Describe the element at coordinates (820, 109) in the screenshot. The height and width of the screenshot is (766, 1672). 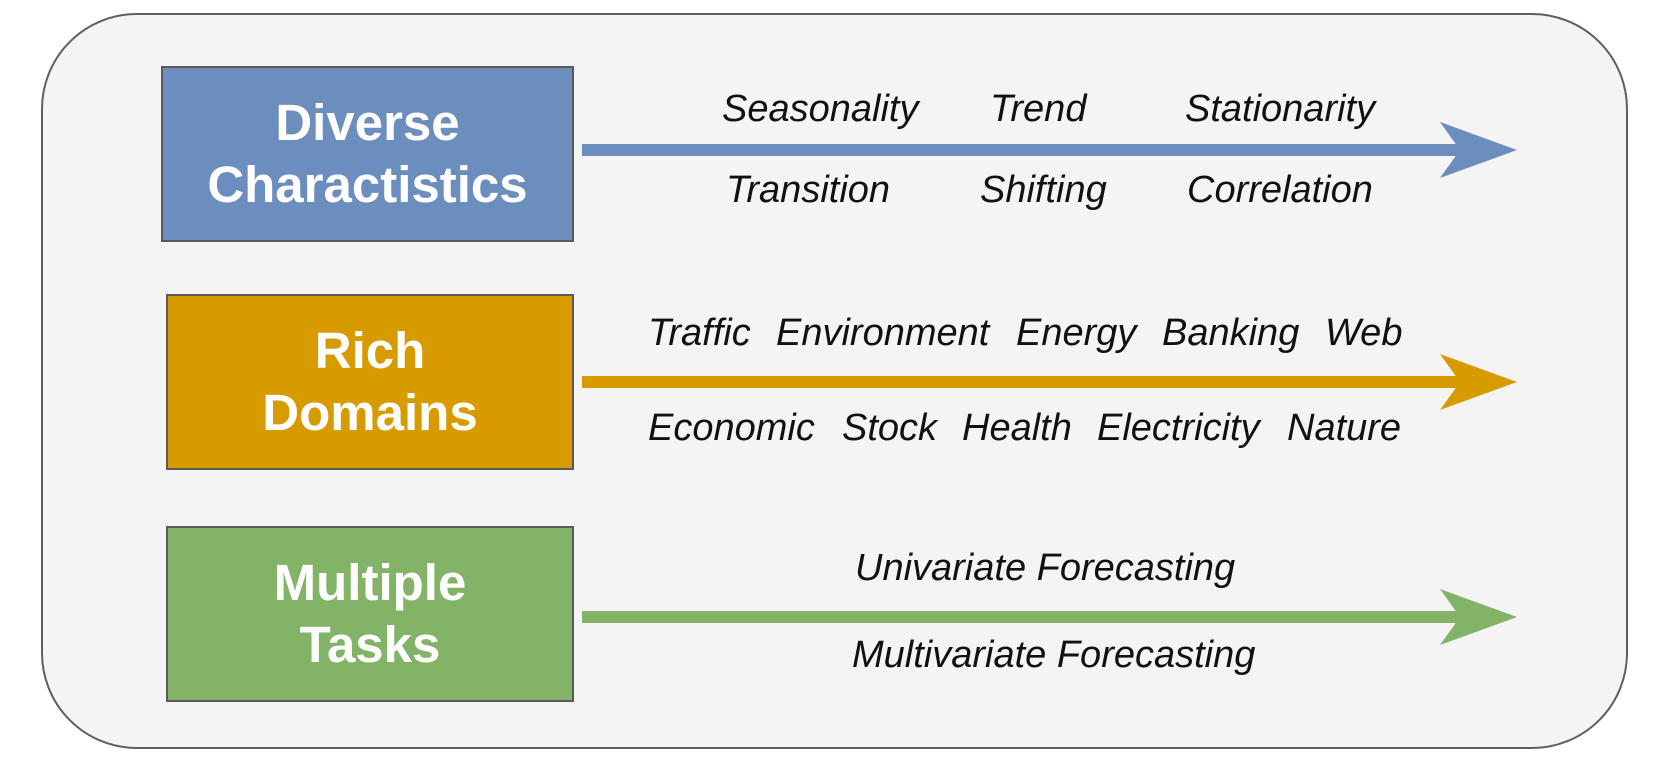
I see `label-seasonality: Seasonality` at that location.